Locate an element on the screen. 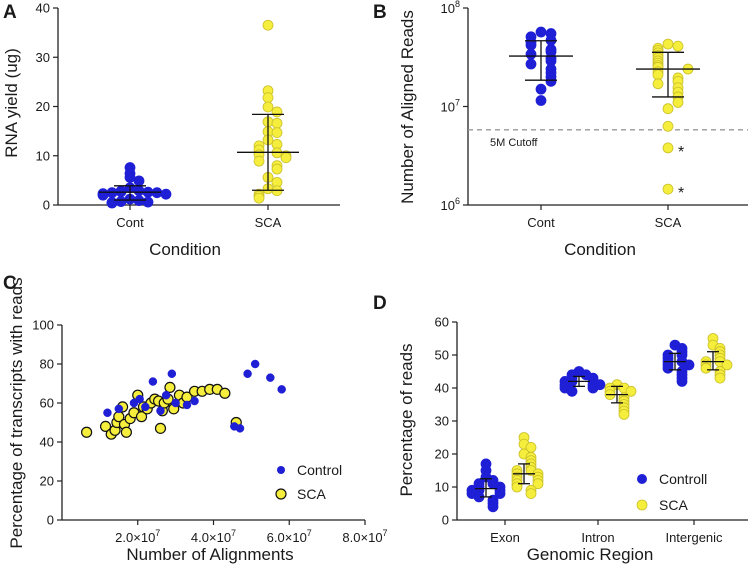  panel-d-legend-sca-label: SCA is located at coordinates (673, 505).